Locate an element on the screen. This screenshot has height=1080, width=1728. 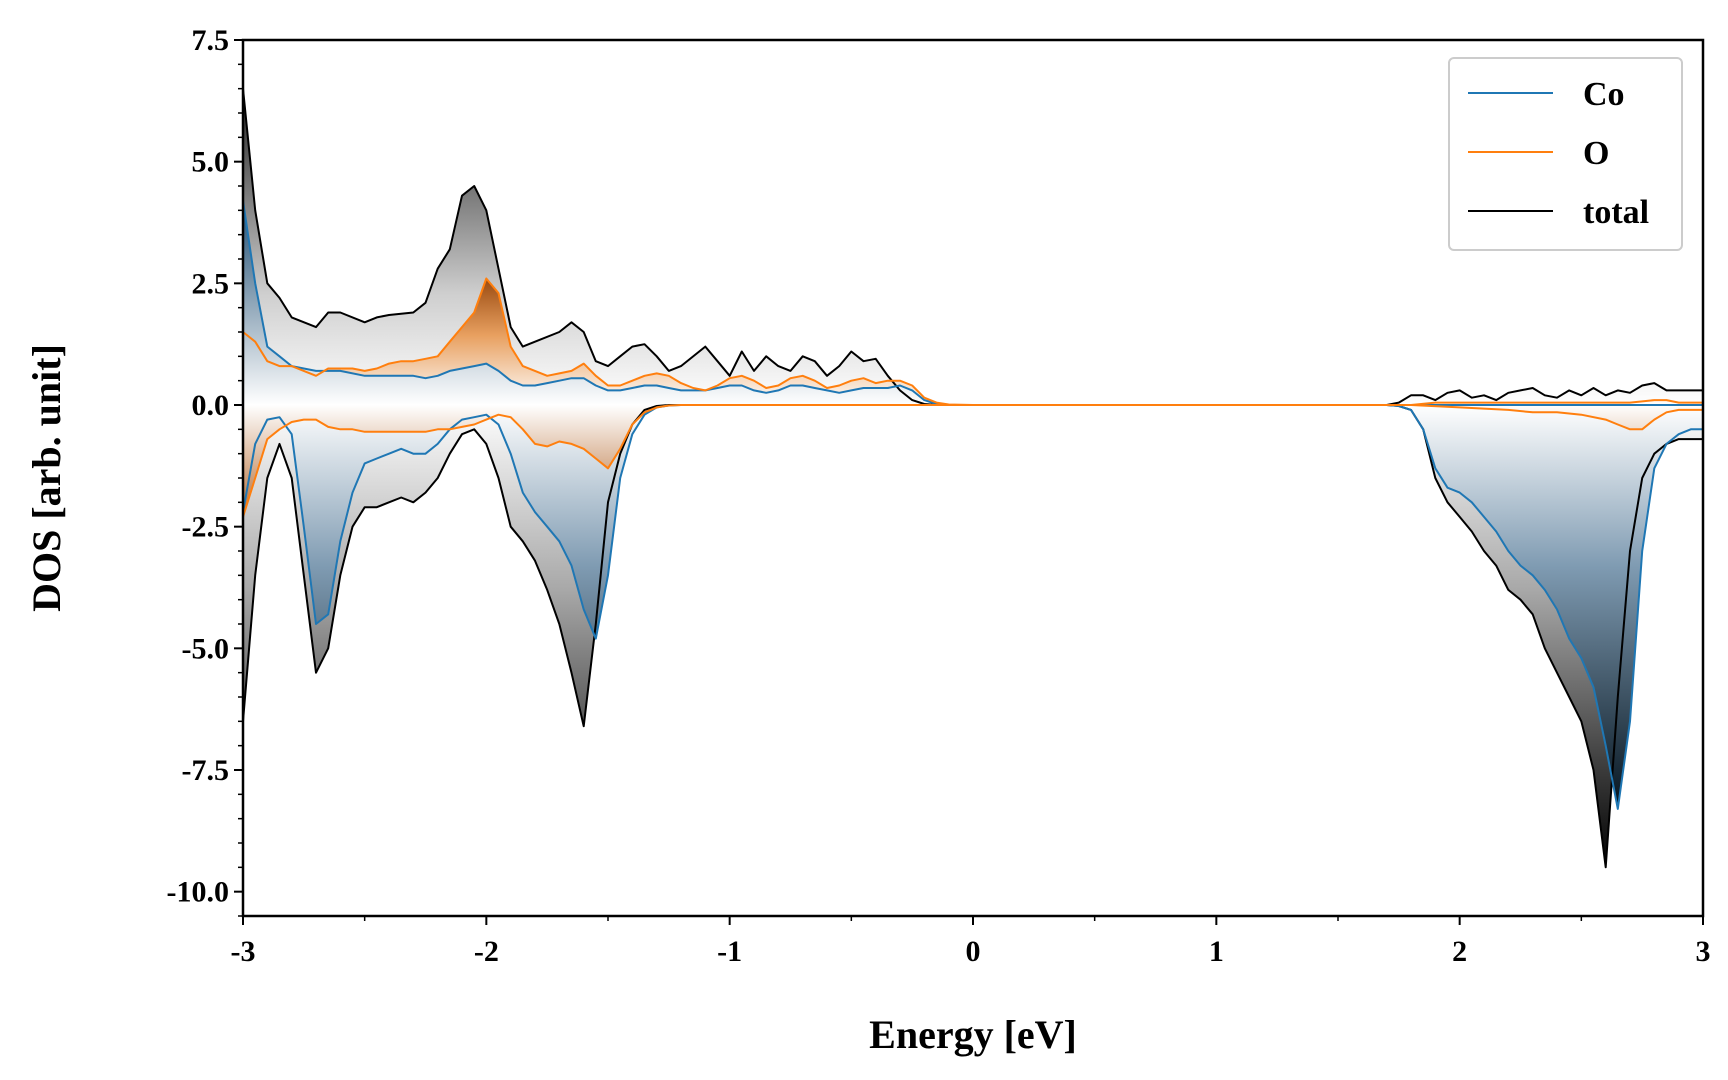
x-tick-label: 3 is located at coordinates (1703, 951).